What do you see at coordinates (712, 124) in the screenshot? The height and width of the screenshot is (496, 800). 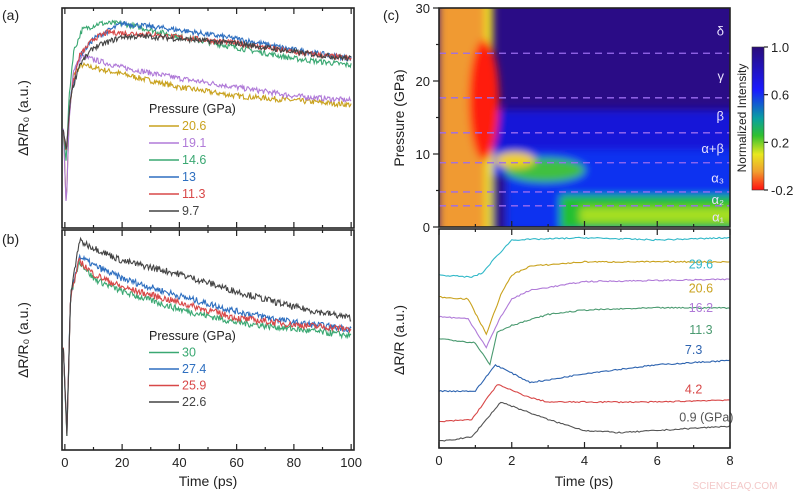 I see `phase-labels: δ γ β α+β α₃ α₂ α₁` at bounding box center [712, 124].